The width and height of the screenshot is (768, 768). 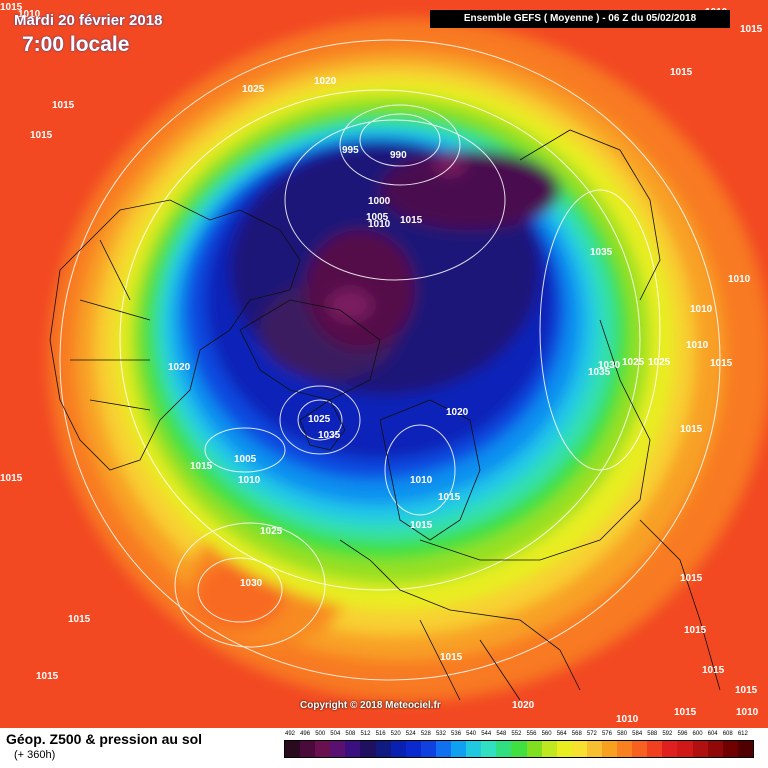 What do you see at coordinates (35, 755) in the screenshot?
I see `forecast-lead-time: (+ 360h)` at bounding box center [35, 755].